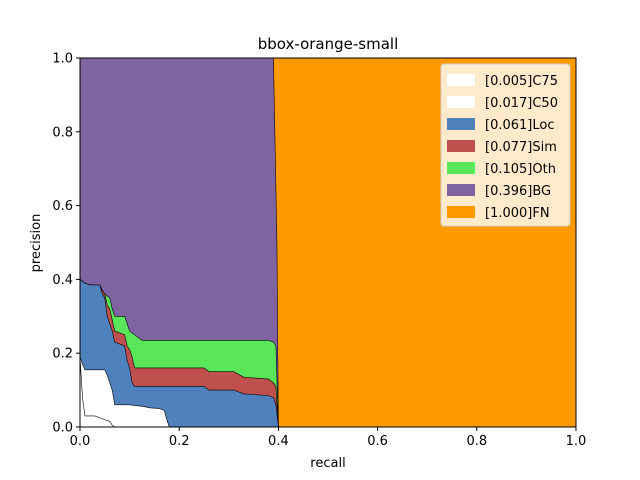 This screenshot has width=640, height=480. What do you see at coordinates (521, 147) in the screenshot?
I see `legend-label: [0.077]Sim` at bounding box center [521, 147].